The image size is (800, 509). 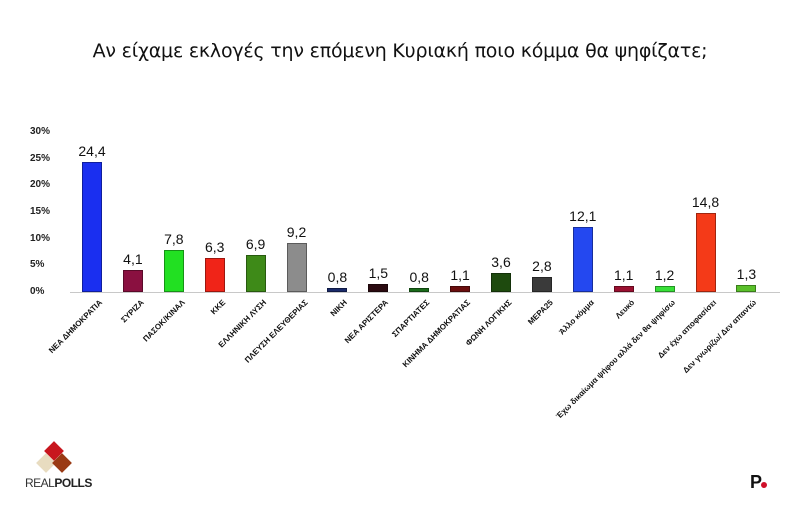 I want to click on x-category-label: ΦΩΝΗ ΛΟΓΙΚΗΣ, so click(x=488, y=323).